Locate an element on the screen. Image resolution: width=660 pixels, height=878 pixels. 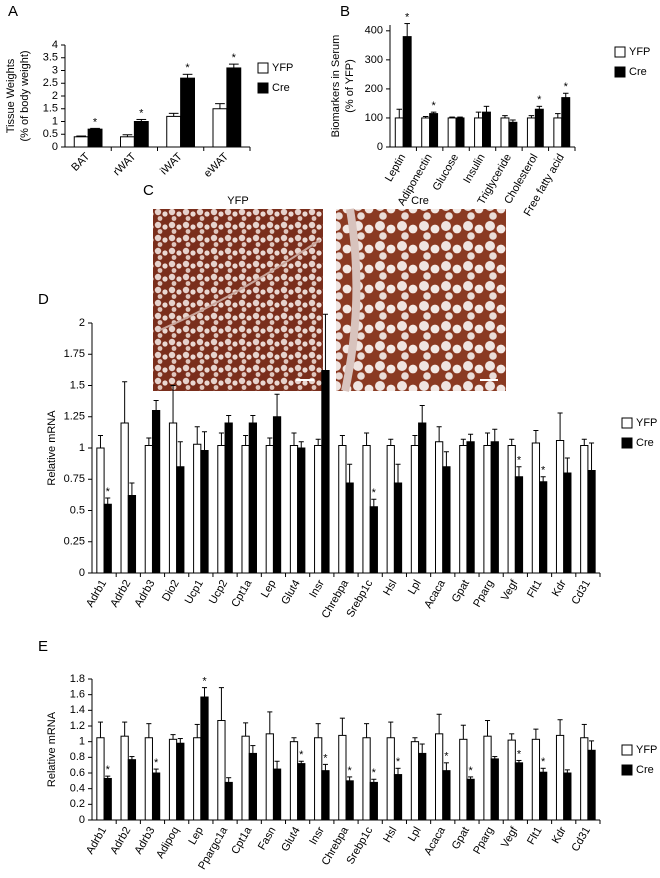
image-label: YFP is located at coordinates (237, 201).